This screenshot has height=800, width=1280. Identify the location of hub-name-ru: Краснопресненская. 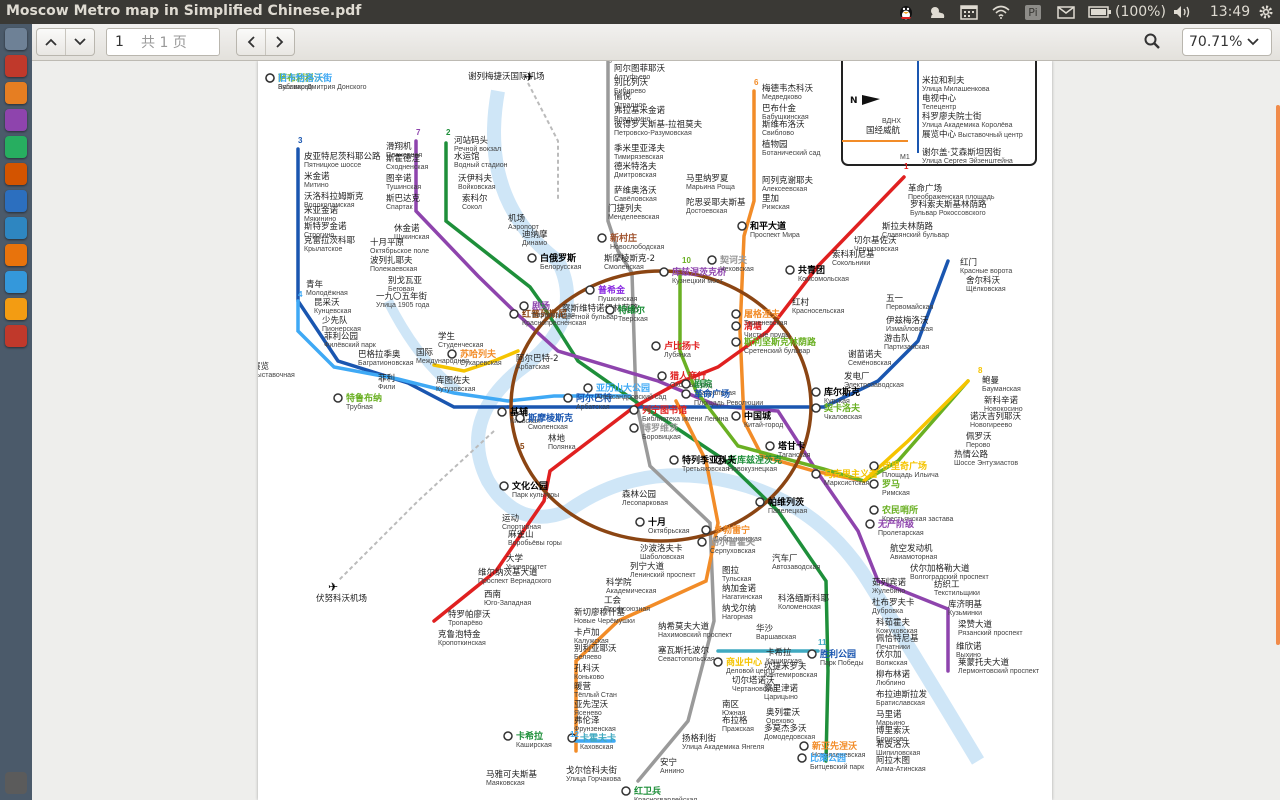
(554, 323).